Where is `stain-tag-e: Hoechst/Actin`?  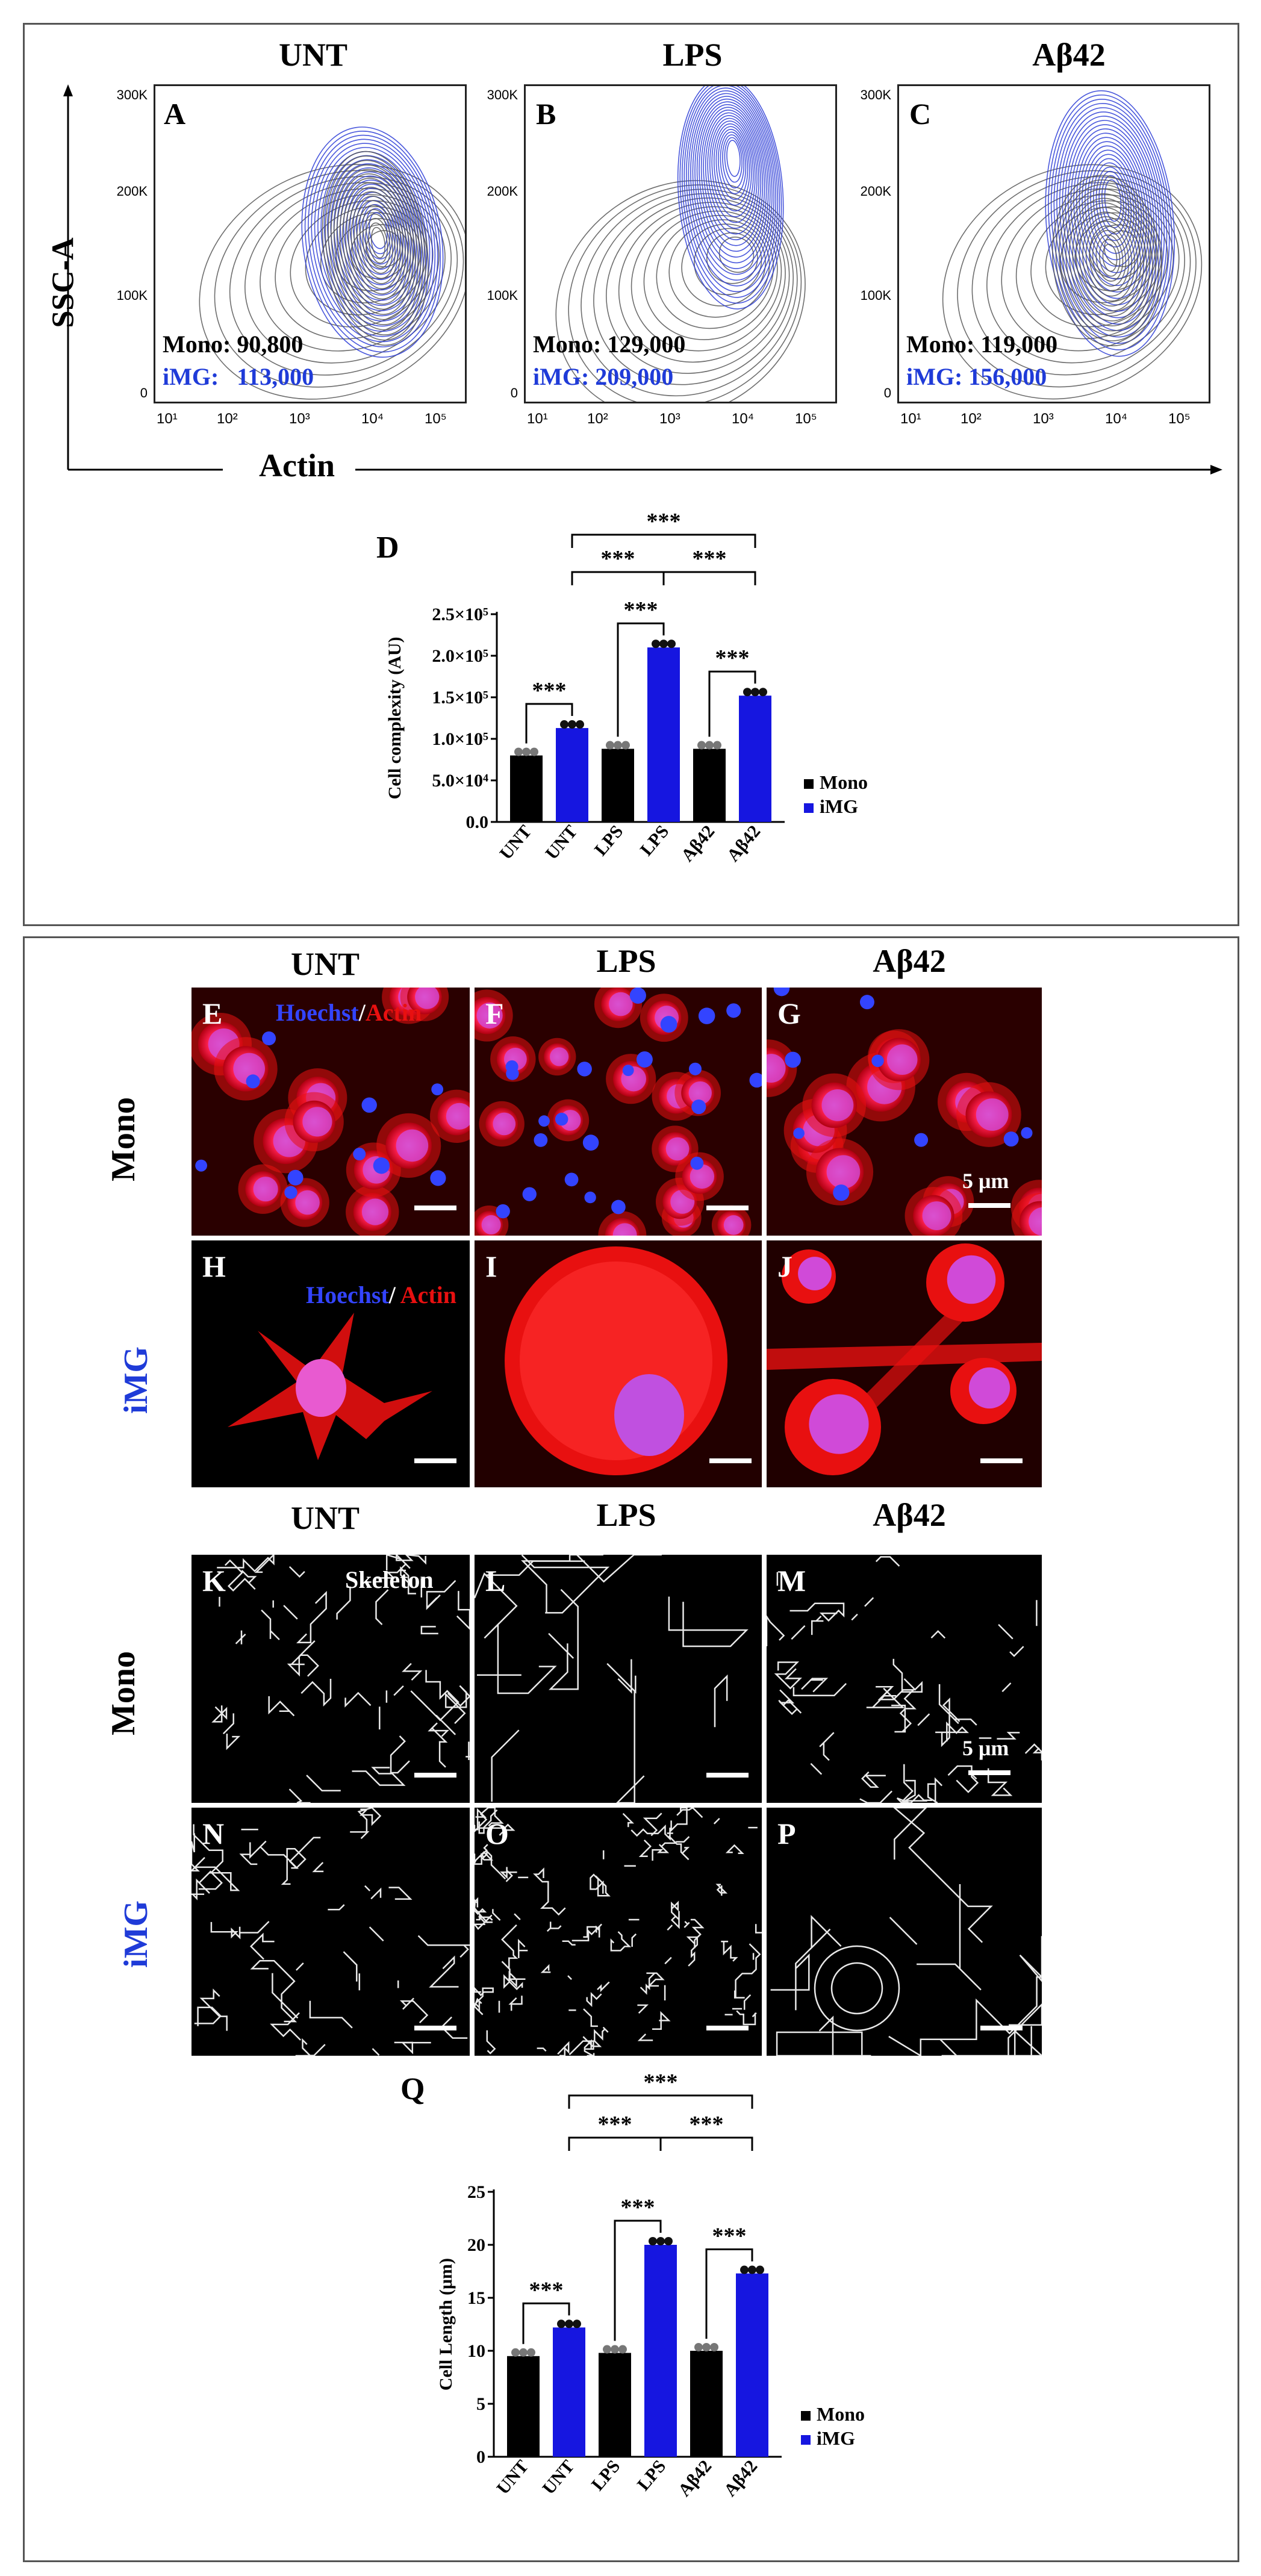 stain-tag-e: Hoechst/Actin is located at coordinates (349, 1013).